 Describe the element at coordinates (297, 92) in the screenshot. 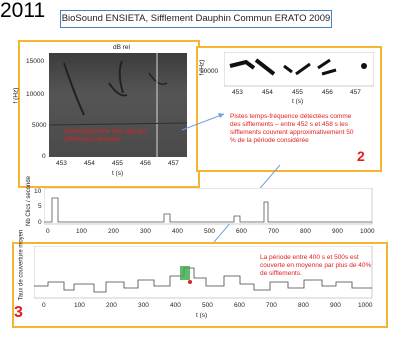

I see `tracks-xtick: 455` at that location.